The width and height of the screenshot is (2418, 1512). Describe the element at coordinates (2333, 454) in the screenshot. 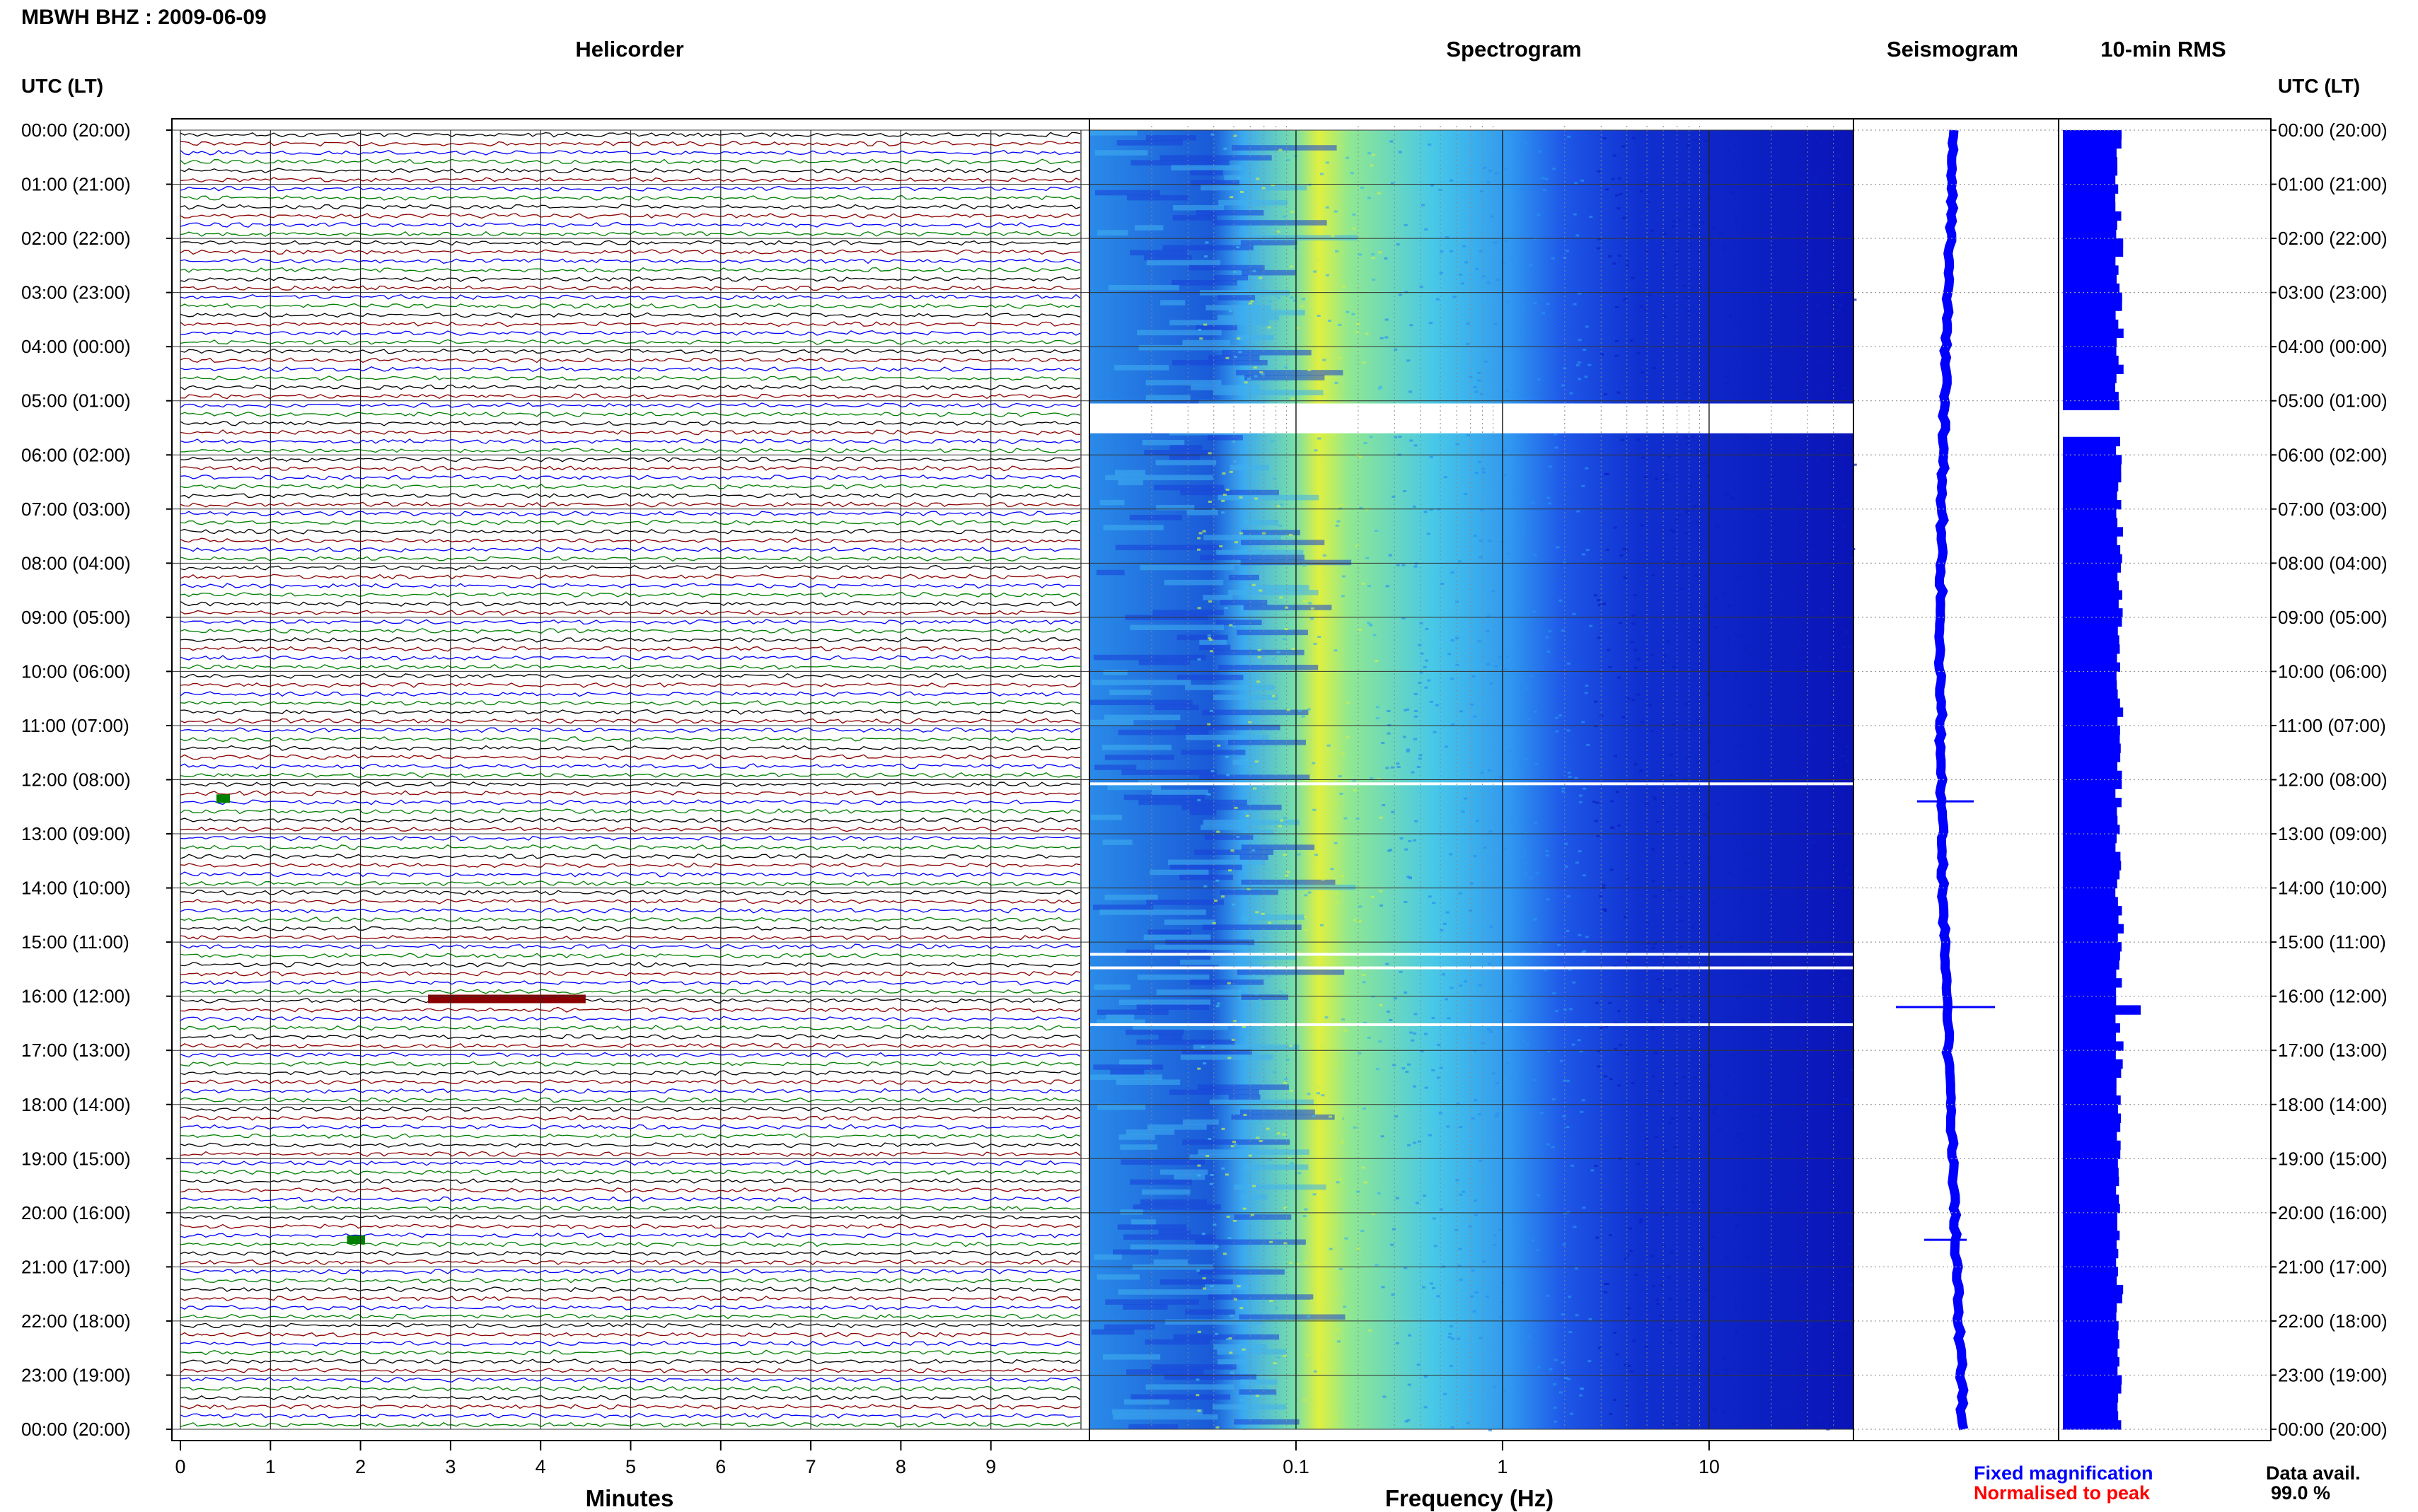

I see `time-label-right: 06:00 (02:00)` at that location.